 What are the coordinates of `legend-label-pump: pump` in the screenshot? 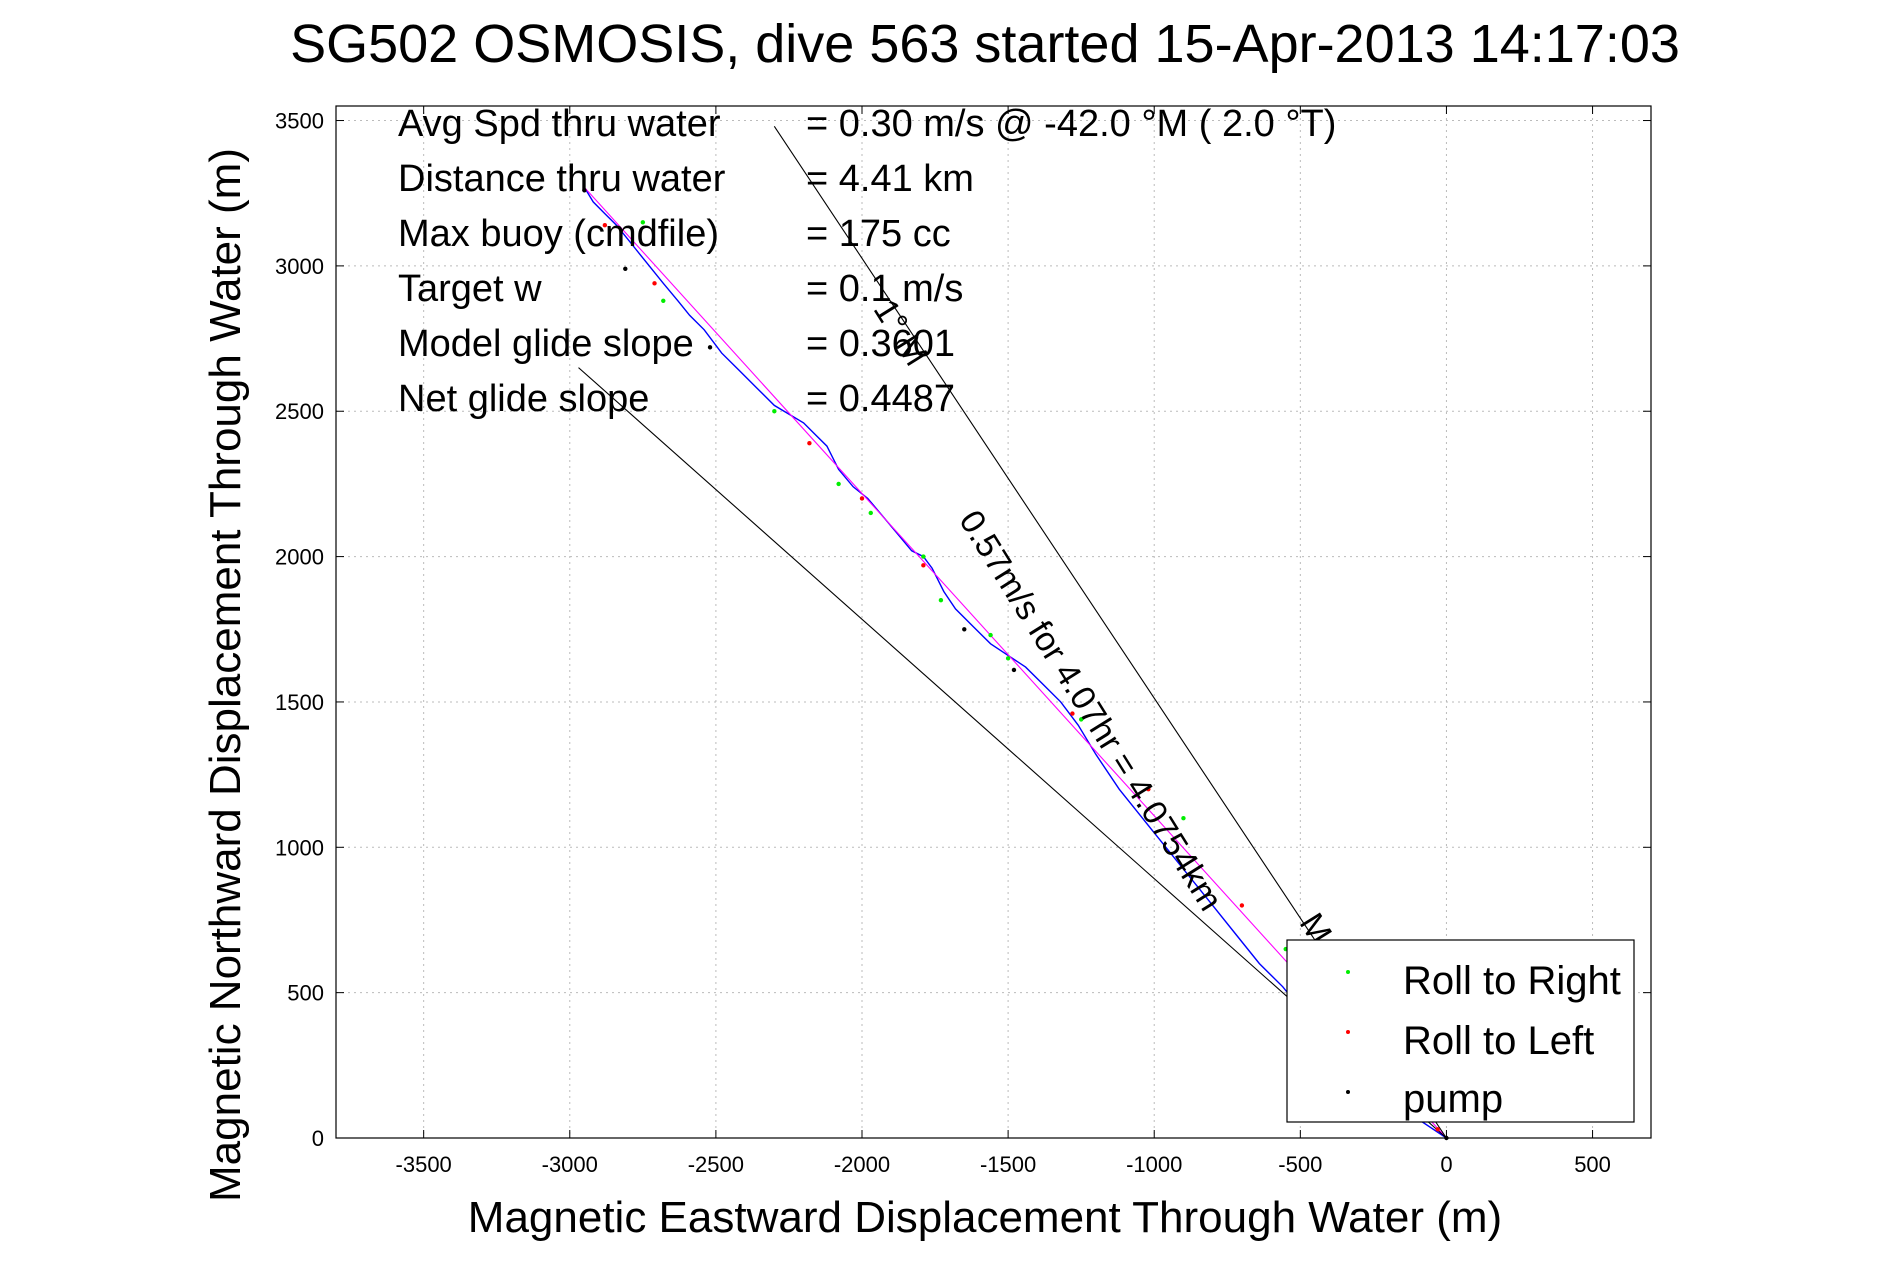 It's located at (1453, 1099).